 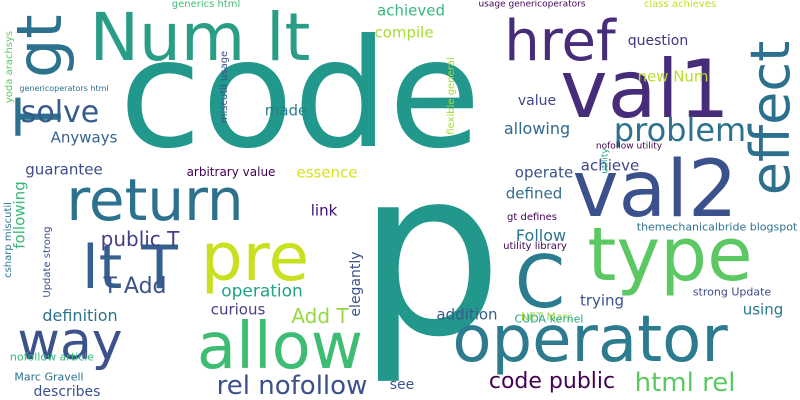 I want to click on word: nofollow utility, so click(x=629, y=146).